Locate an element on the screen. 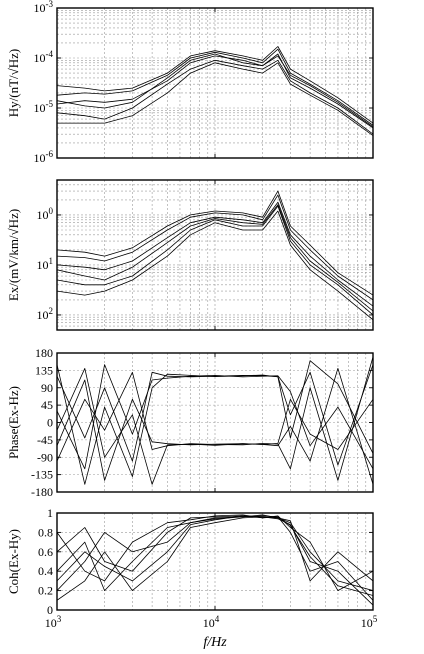 This screenshot has height=654, width=424. y-ticks-ex: 100 101 102 is located at coordinates (205, 264).